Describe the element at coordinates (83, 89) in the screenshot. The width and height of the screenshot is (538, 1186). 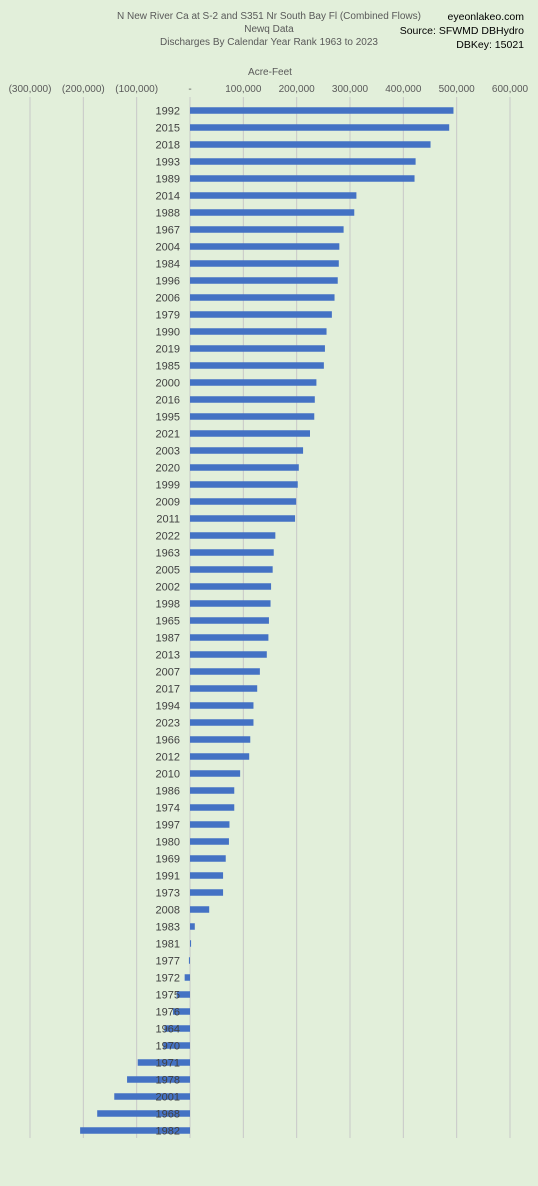
I see `x-tick-label: (200,000)` at that location.